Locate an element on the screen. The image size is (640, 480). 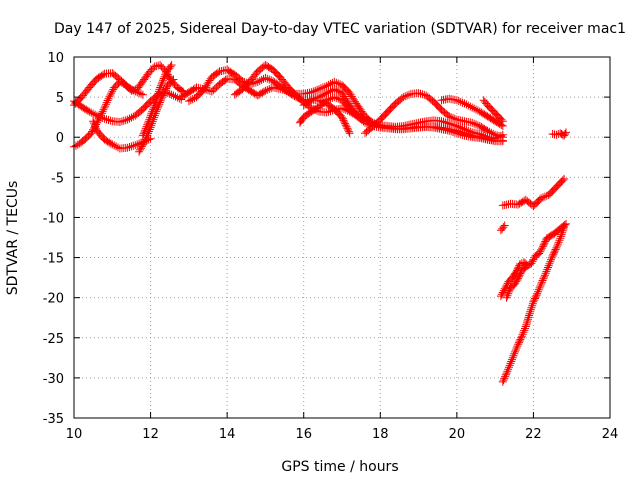
y-tick-label: -30 is located at coordinates (53, 379).